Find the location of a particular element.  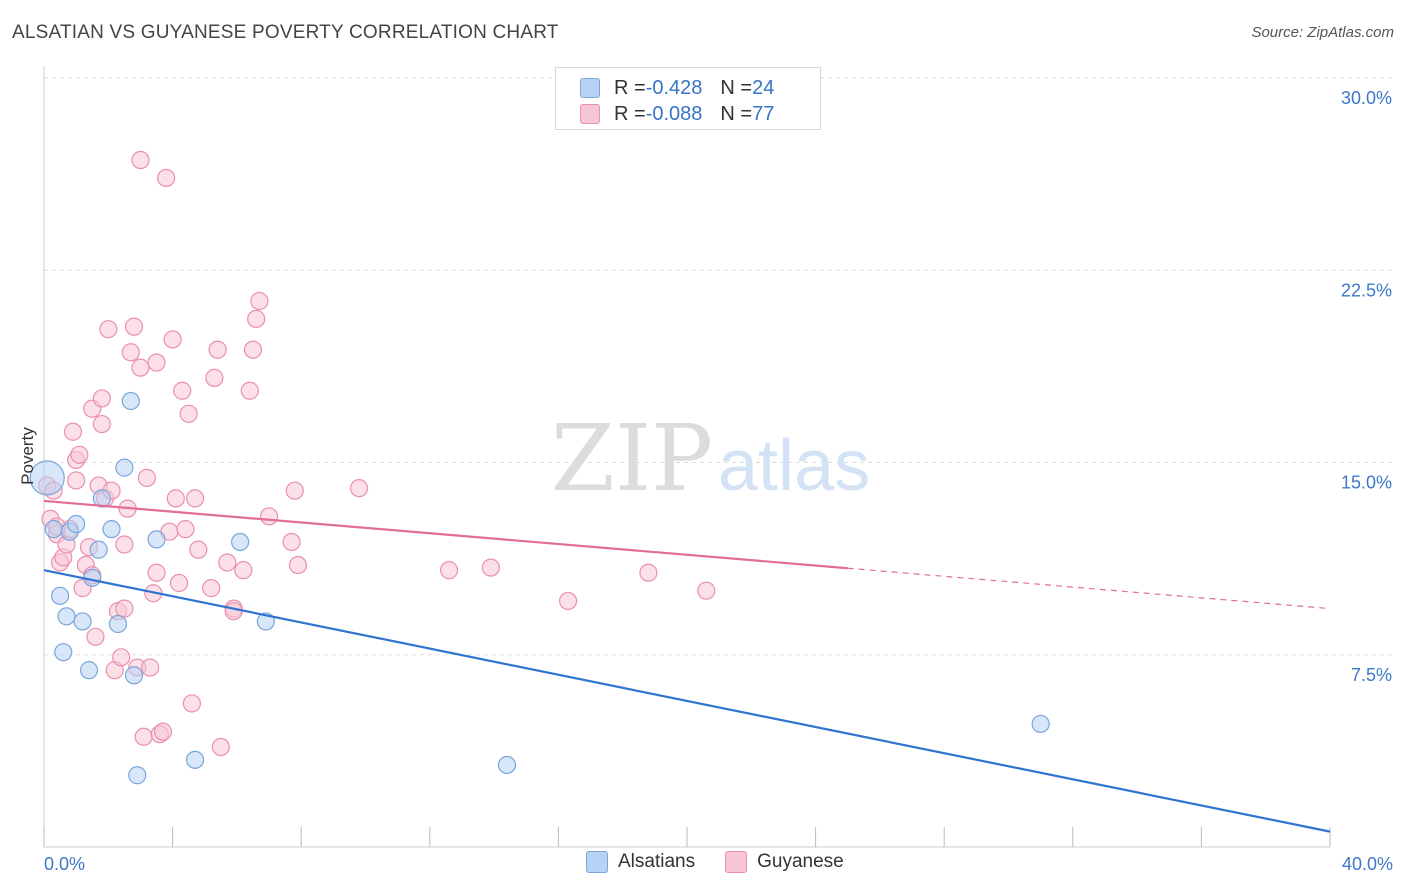

legend-r-value: -0.428 is located at coordinates (674, 87).